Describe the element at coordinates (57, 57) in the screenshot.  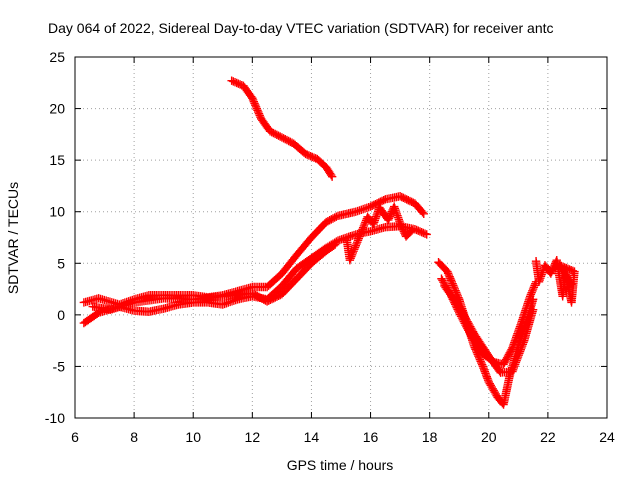
I see `y-tick-label: 25` at that location.